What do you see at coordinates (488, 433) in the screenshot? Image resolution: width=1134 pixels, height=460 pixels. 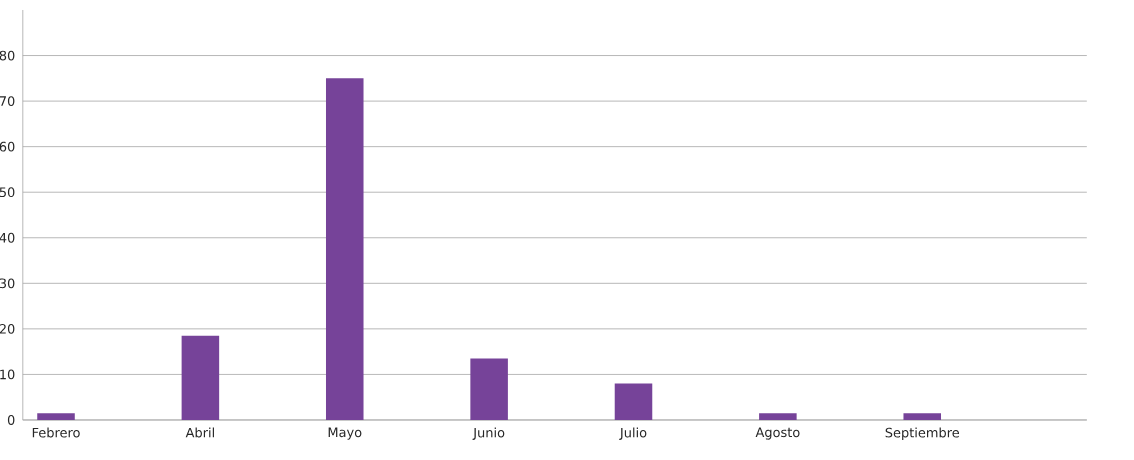 I see `x-tick-label: Junio` at bounding box center [488, 433].